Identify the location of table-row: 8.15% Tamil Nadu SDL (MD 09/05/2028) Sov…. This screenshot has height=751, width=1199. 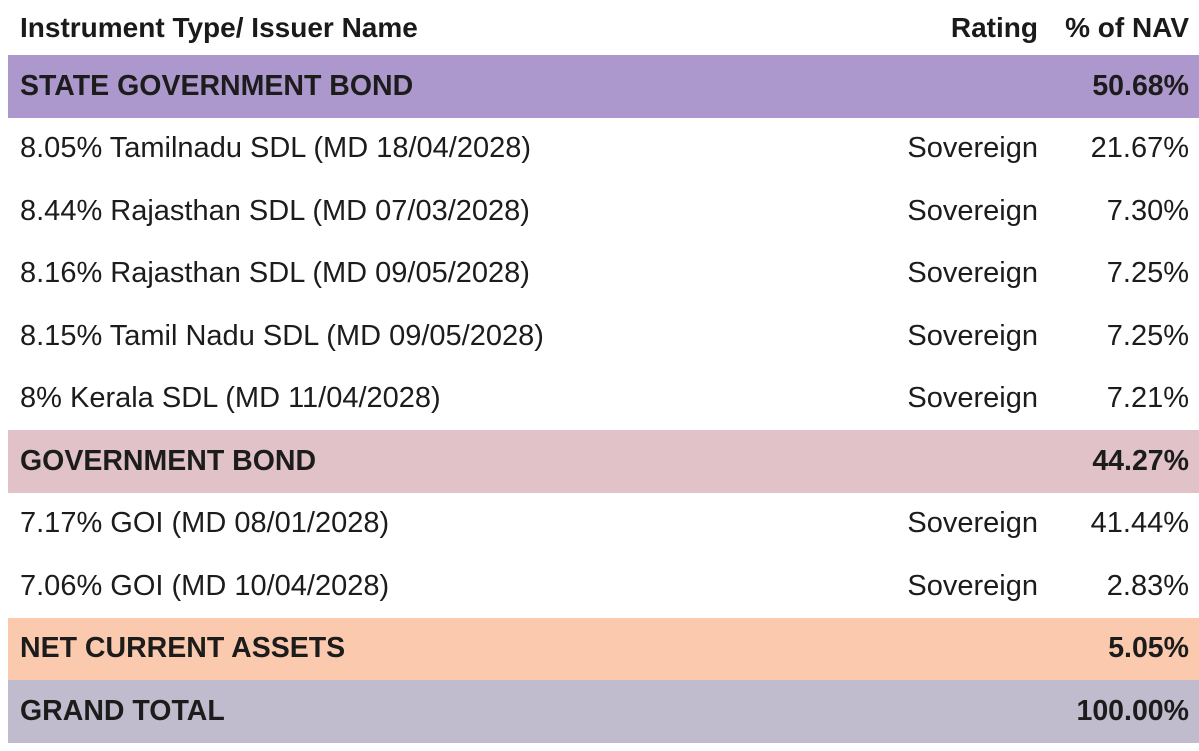
(603, 336).